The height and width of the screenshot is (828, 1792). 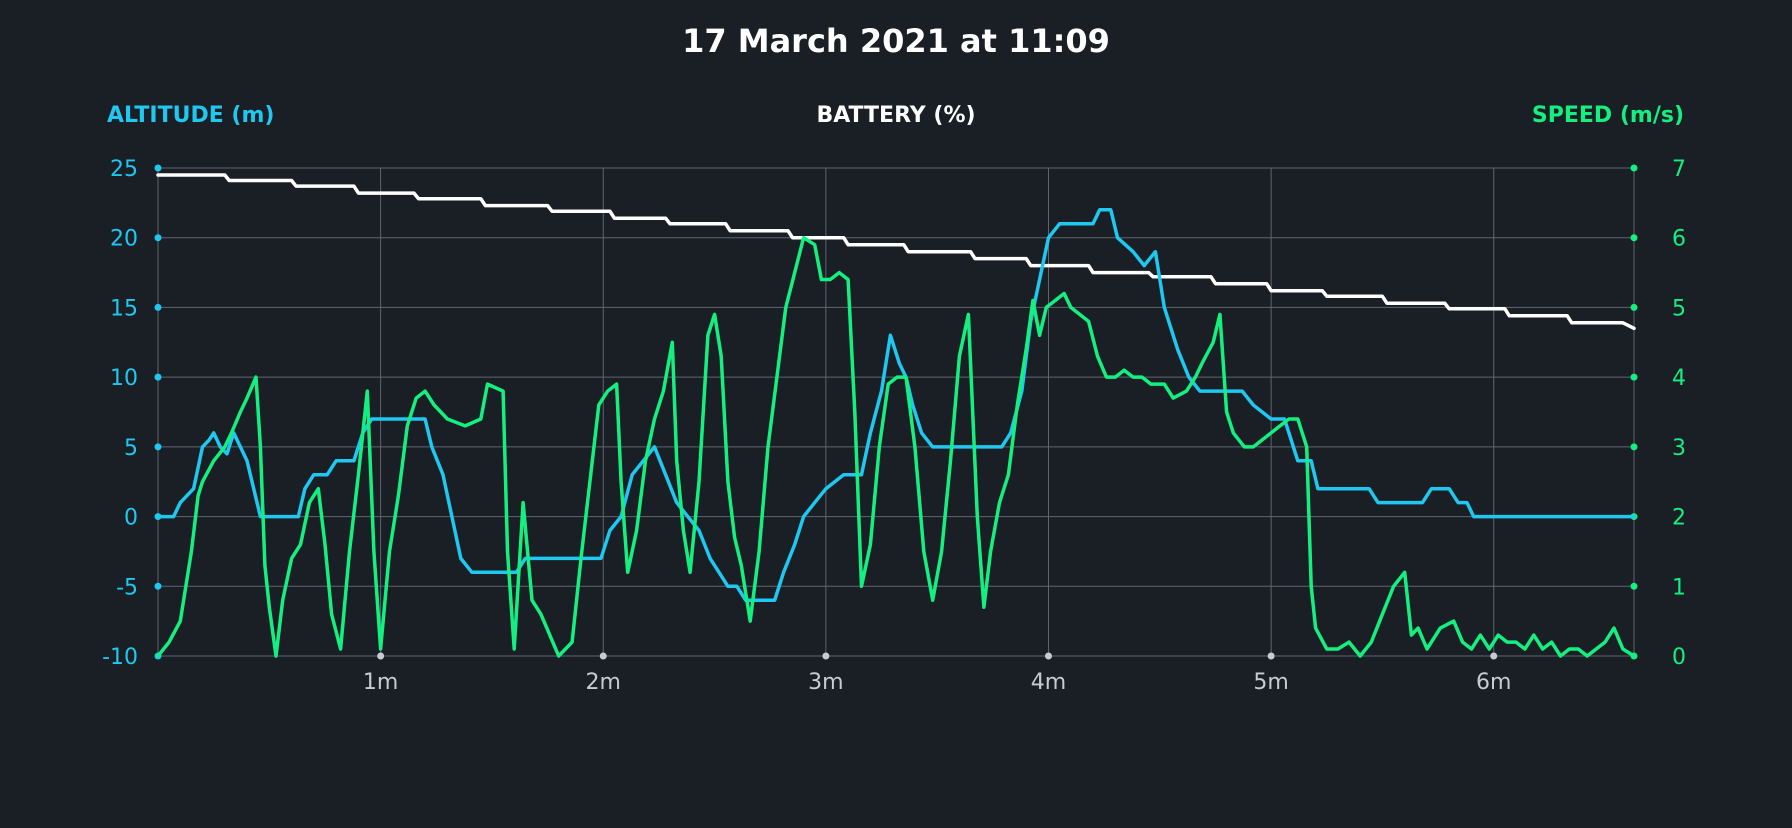 What do you see at coordinates (124, 378) in the screenshot?
I see `altitude-tick-label: 10` at bounding box center [124, 378].